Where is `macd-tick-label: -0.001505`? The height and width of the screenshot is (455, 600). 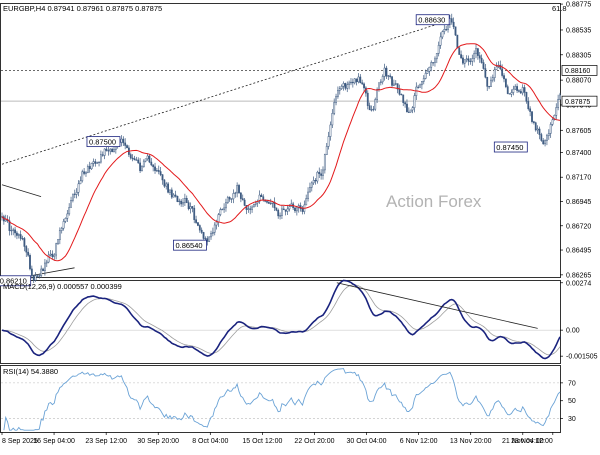 macd-tick-label: -0.001505 is located at coordinates (582, 357).